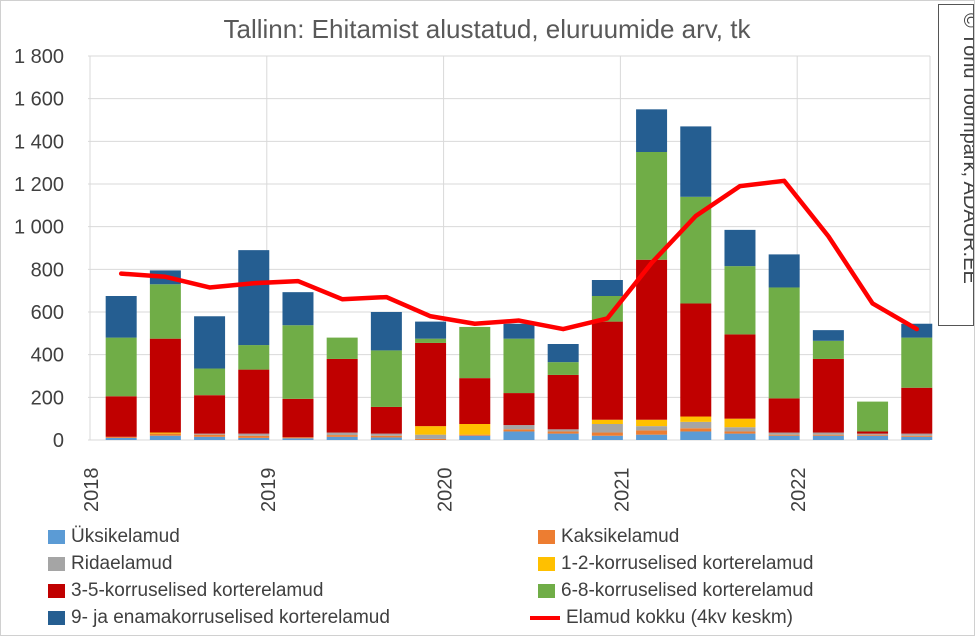 The height and width of the screenshot is (636, 975). I want to click on x-year-label: 2020, so click(446, 490).